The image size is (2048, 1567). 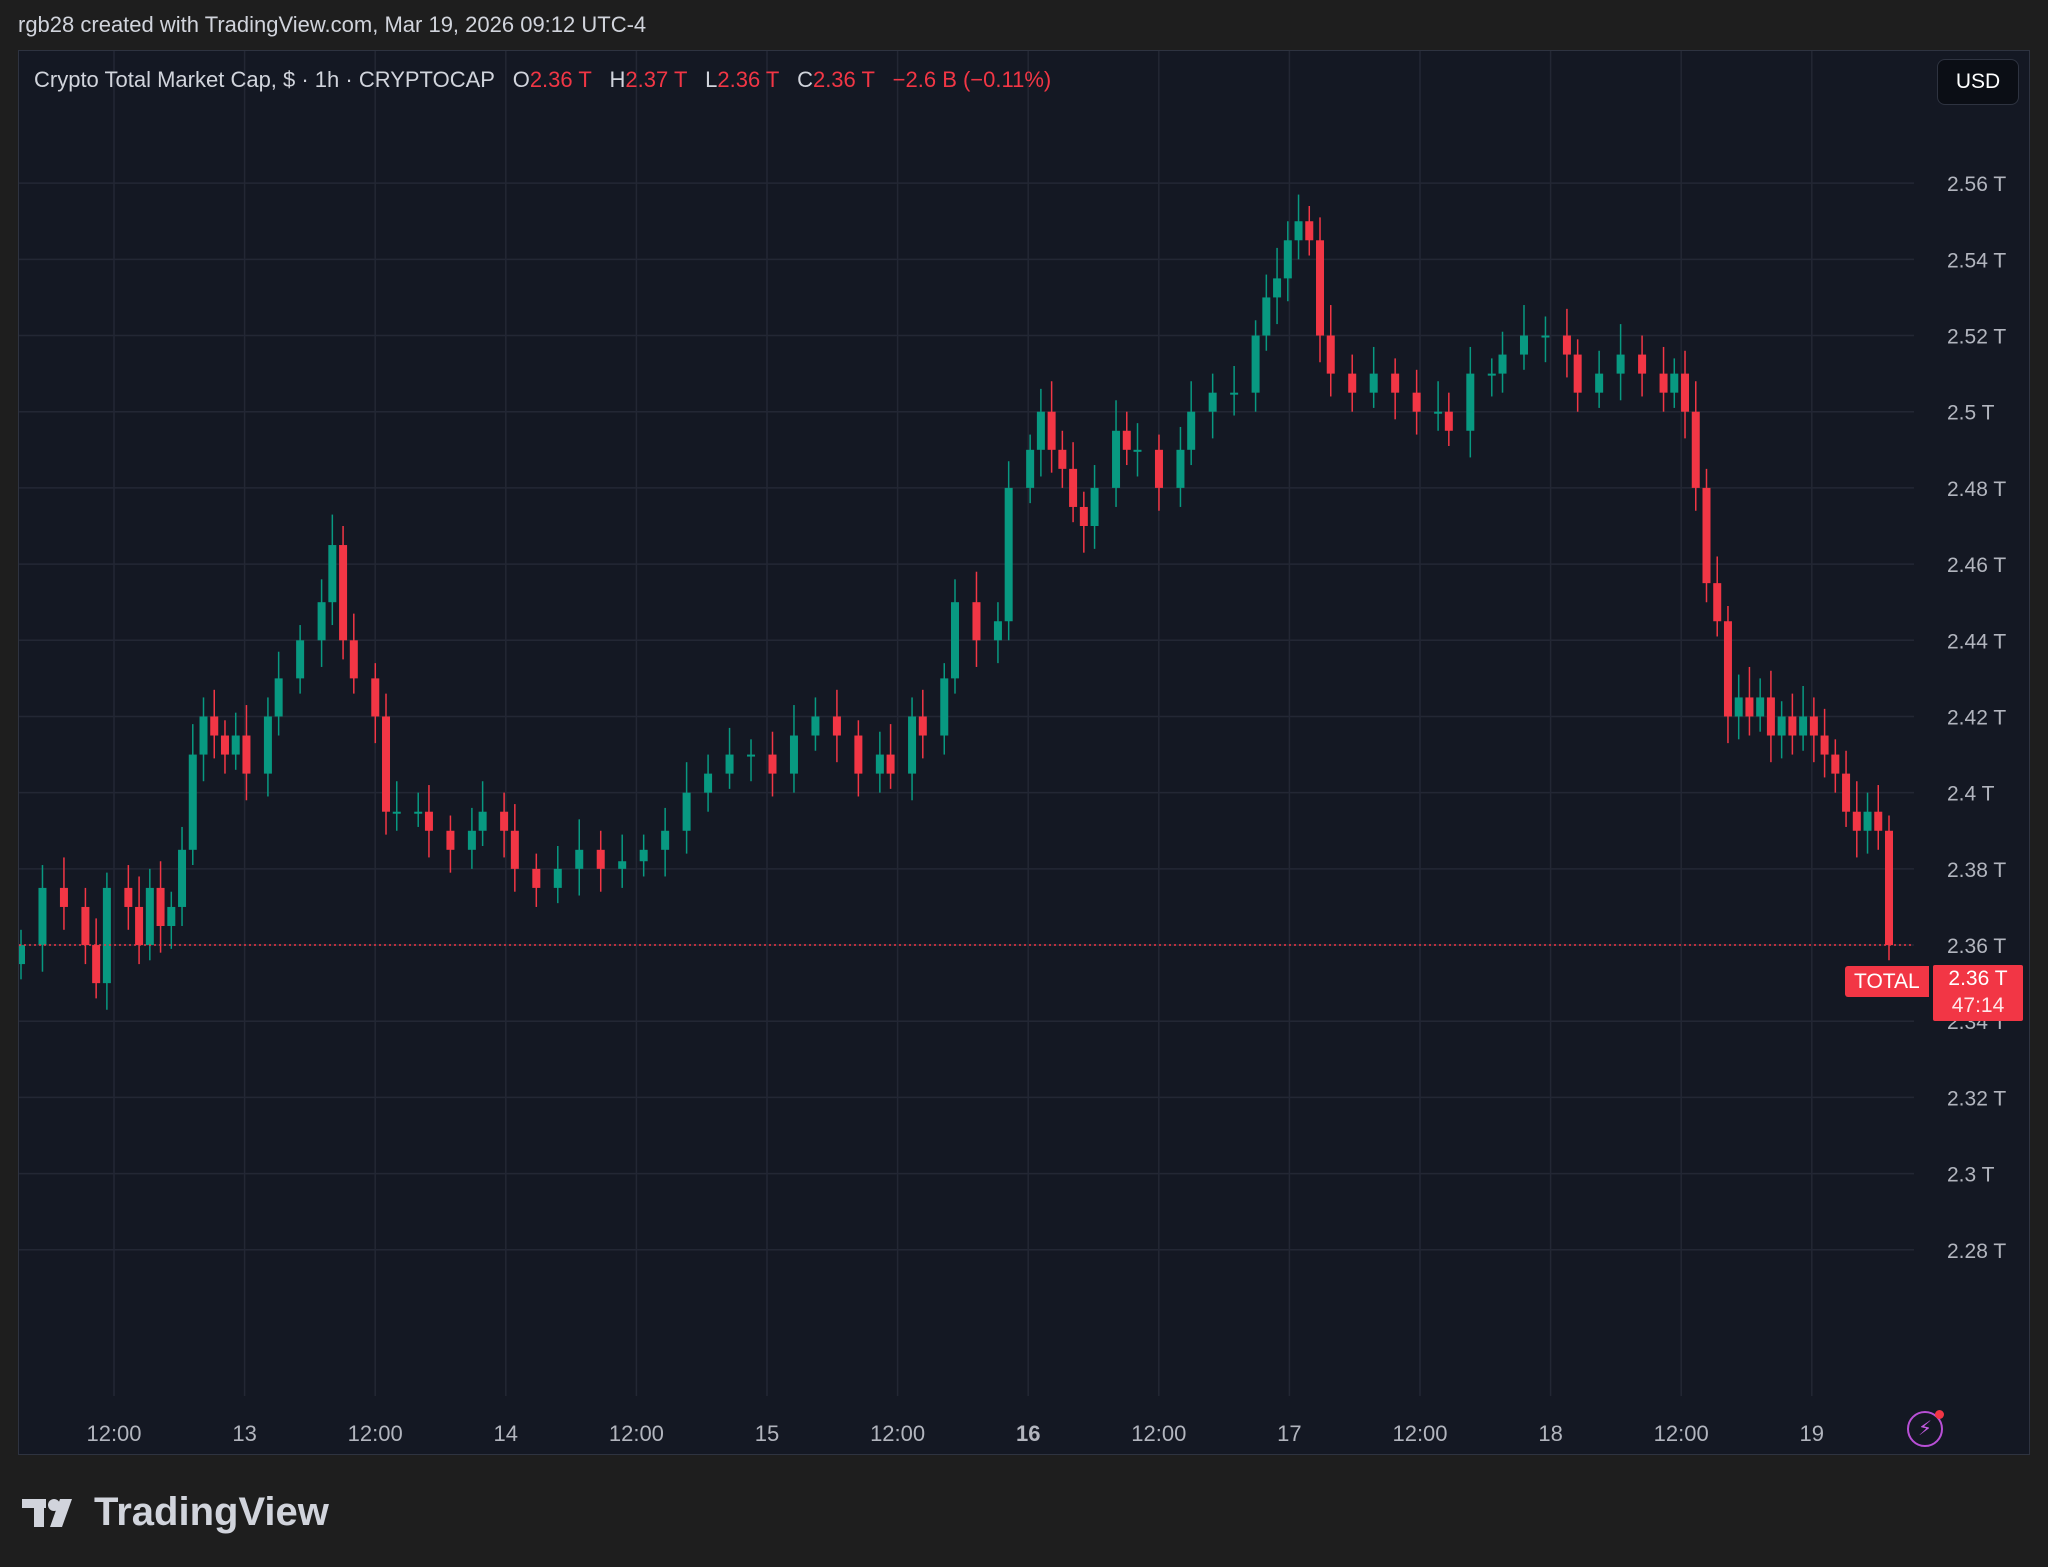 I want to click on close-label: C, so click(x=805, y=79).